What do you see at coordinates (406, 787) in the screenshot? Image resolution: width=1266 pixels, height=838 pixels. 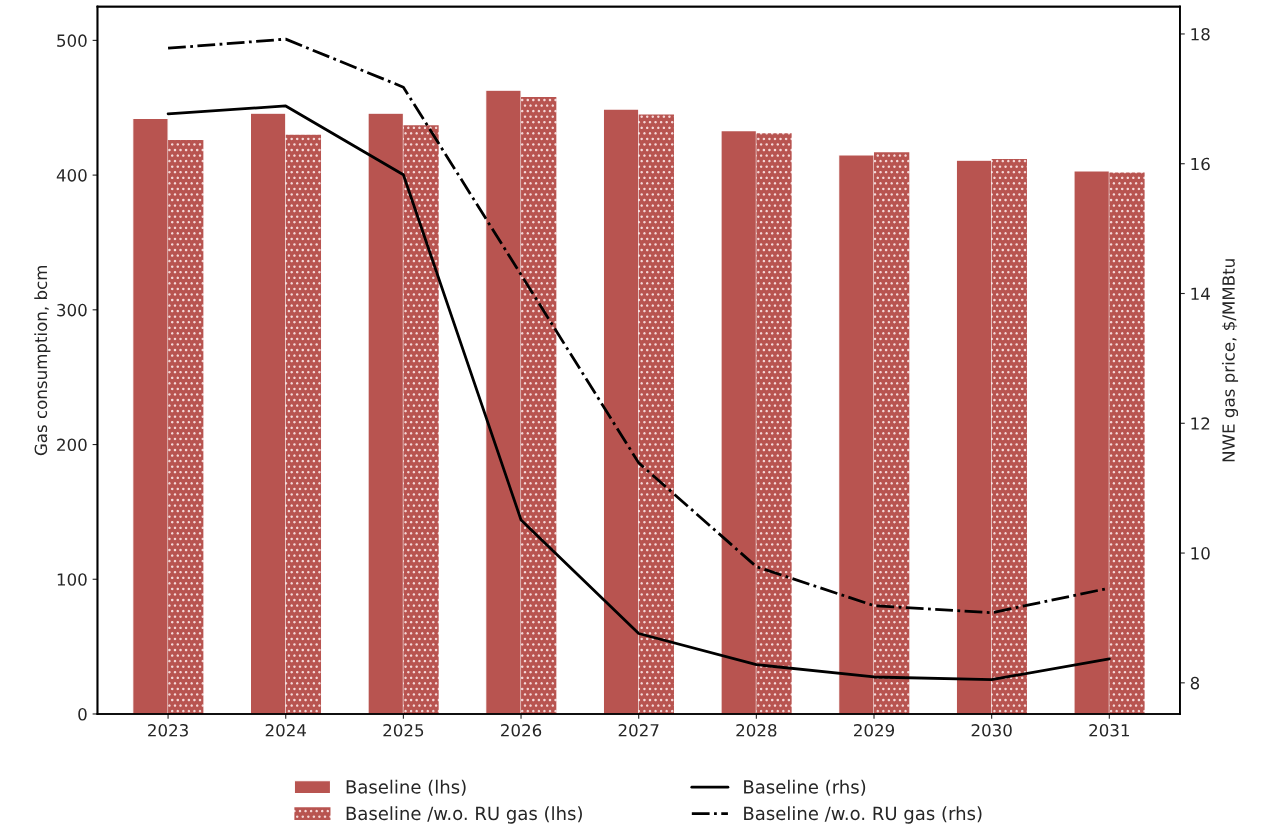 I see `legend-label: Baseline (lhs)` at bounding box center [406, 787].